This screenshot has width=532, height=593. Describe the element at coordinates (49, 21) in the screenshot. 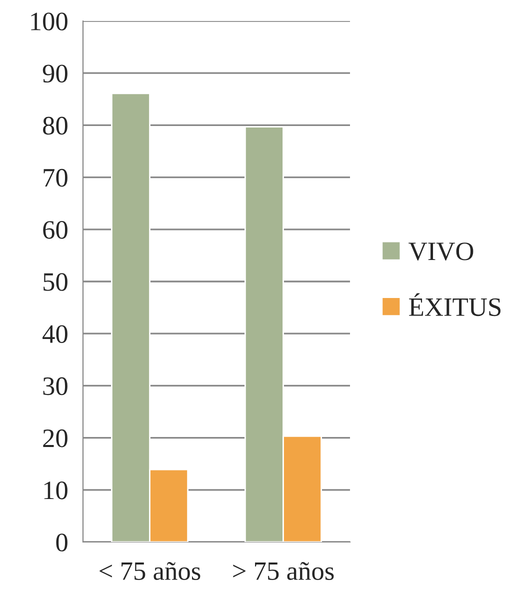

I see `y-tick-label: 100` at that location.